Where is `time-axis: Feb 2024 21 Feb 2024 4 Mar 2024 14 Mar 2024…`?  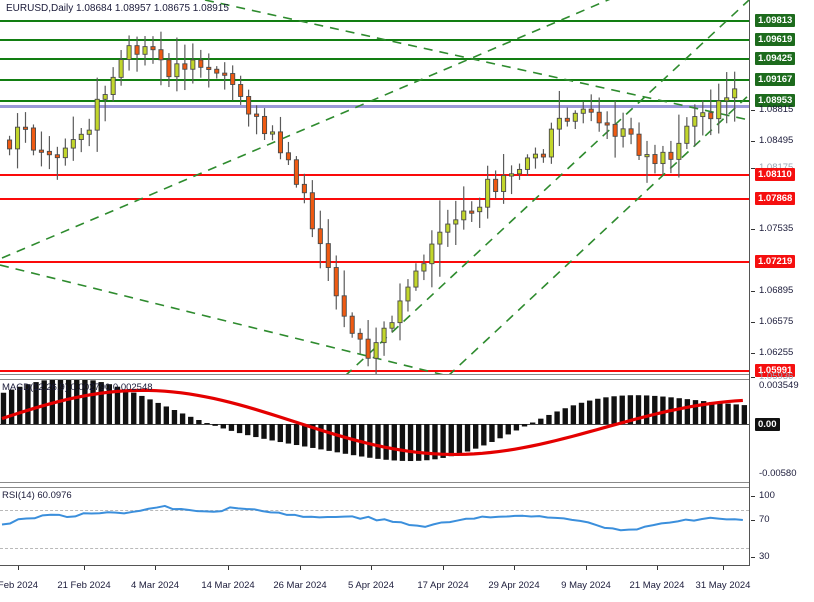 time-axis: Feb 2024 21 Feb 2024 4 Mar 2024 14 Mar 2024… is located at coordinates (375, 583).